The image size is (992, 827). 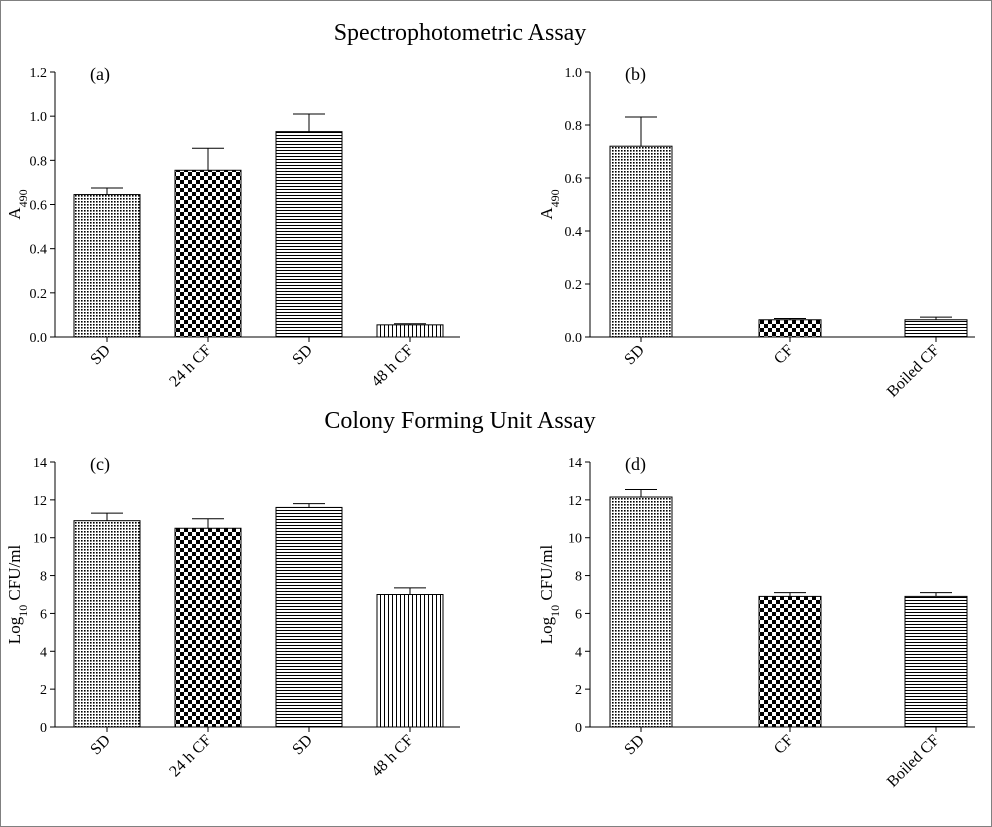 I want to click on panel-label: (d), so click(x=635, y=464).